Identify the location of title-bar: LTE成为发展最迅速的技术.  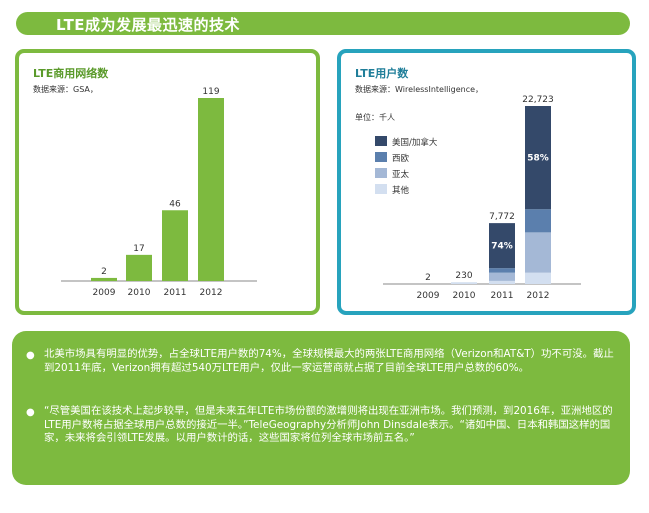
(323, 23).